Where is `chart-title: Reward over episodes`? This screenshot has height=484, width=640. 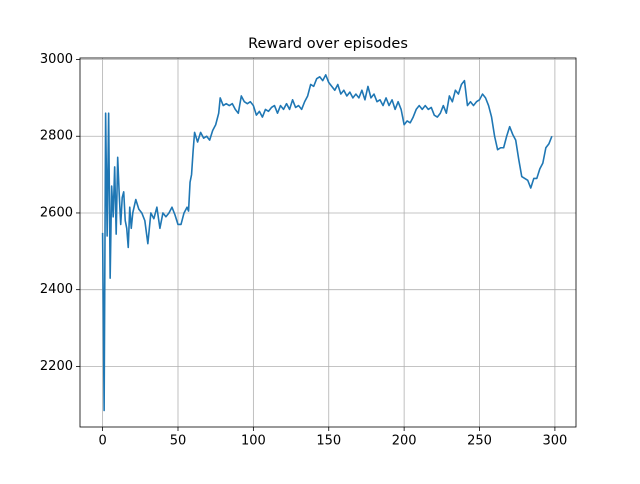 chart-title: Reward over episodes is located at coordinates (328, 44).